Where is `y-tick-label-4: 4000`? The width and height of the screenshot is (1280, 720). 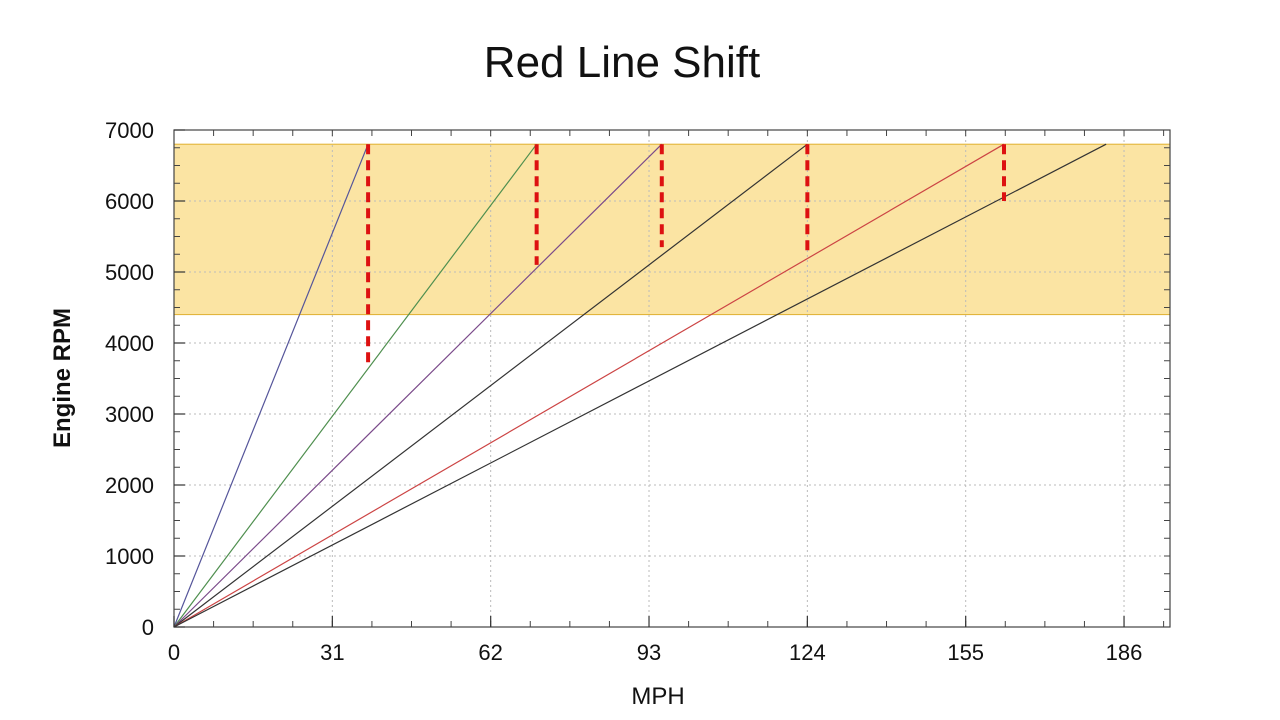 y-tick-label-4: 4000 is located at coordinates (129, 343).